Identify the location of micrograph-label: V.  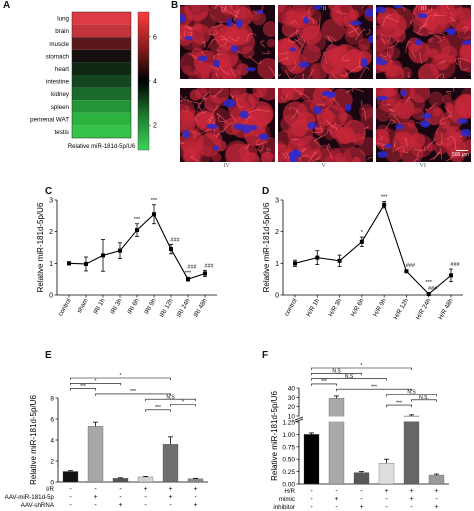
(323, 166).